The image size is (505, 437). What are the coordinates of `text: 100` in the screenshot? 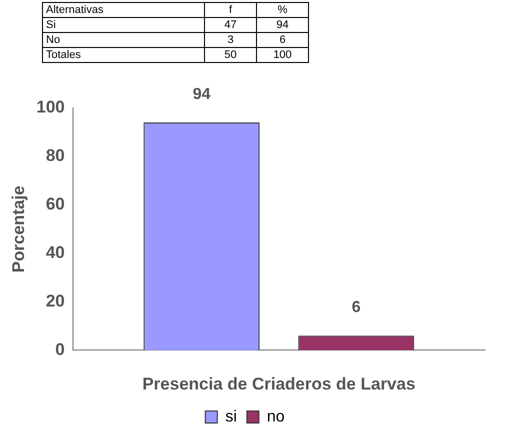 It's located at (282, 55).